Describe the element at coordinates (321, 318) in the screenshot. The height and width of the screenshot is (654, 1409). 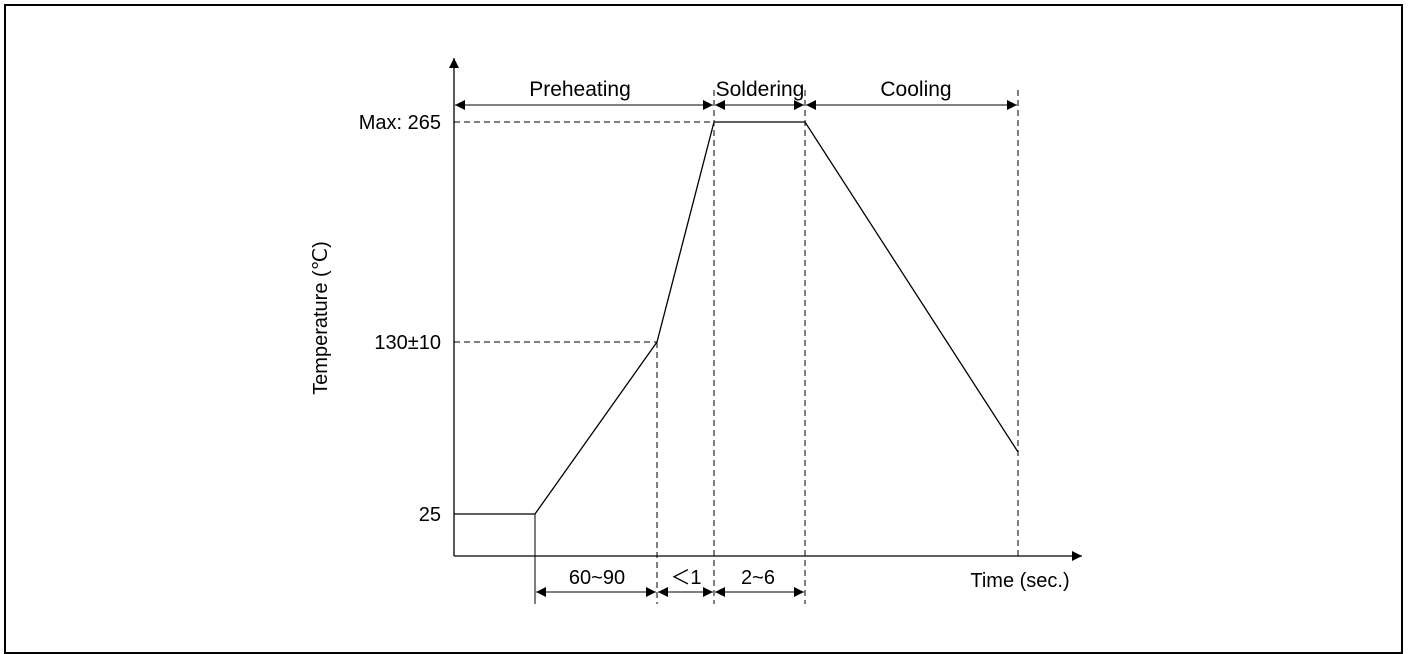
I see `y-axis-label: Temperature (℃)` at that location.